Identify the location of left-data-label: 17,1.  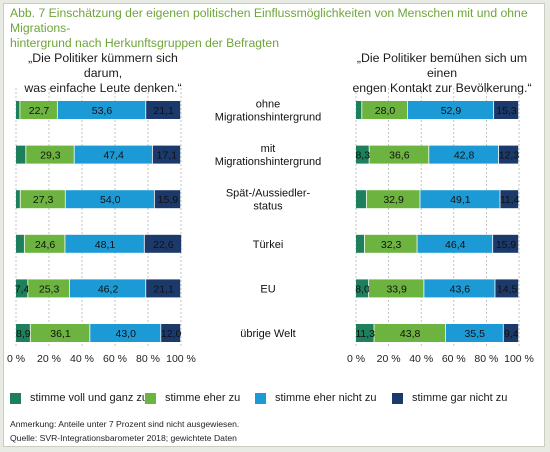
(167, 156).